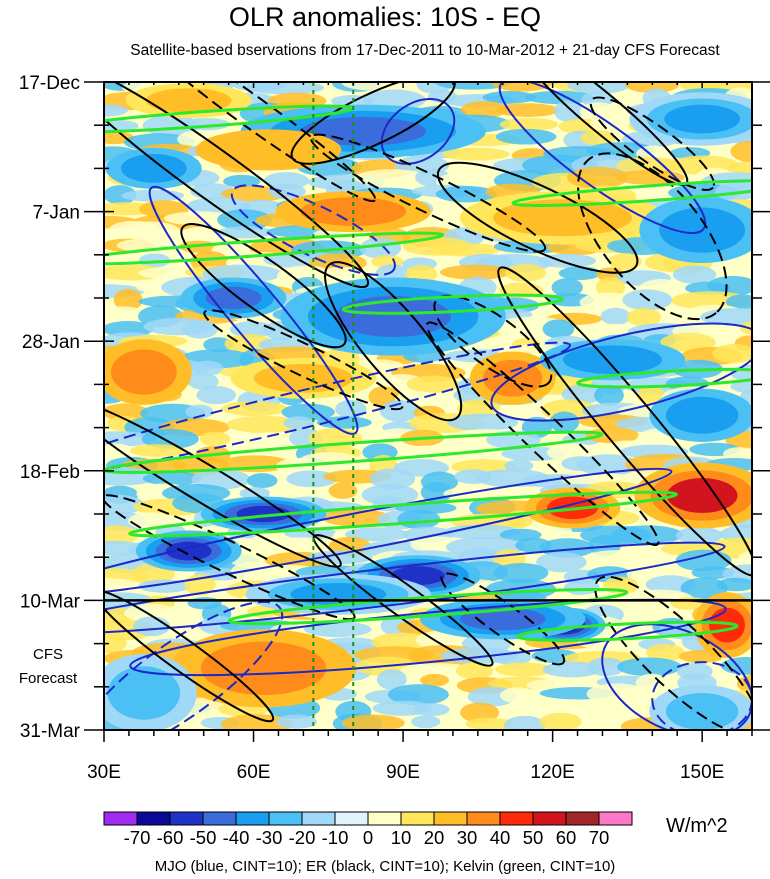 This screenshot has width=770, height=879. Describe the element at coordinates (50, 472) in the screenshot. I see `y-tick-label: 18-Feb` at that location.